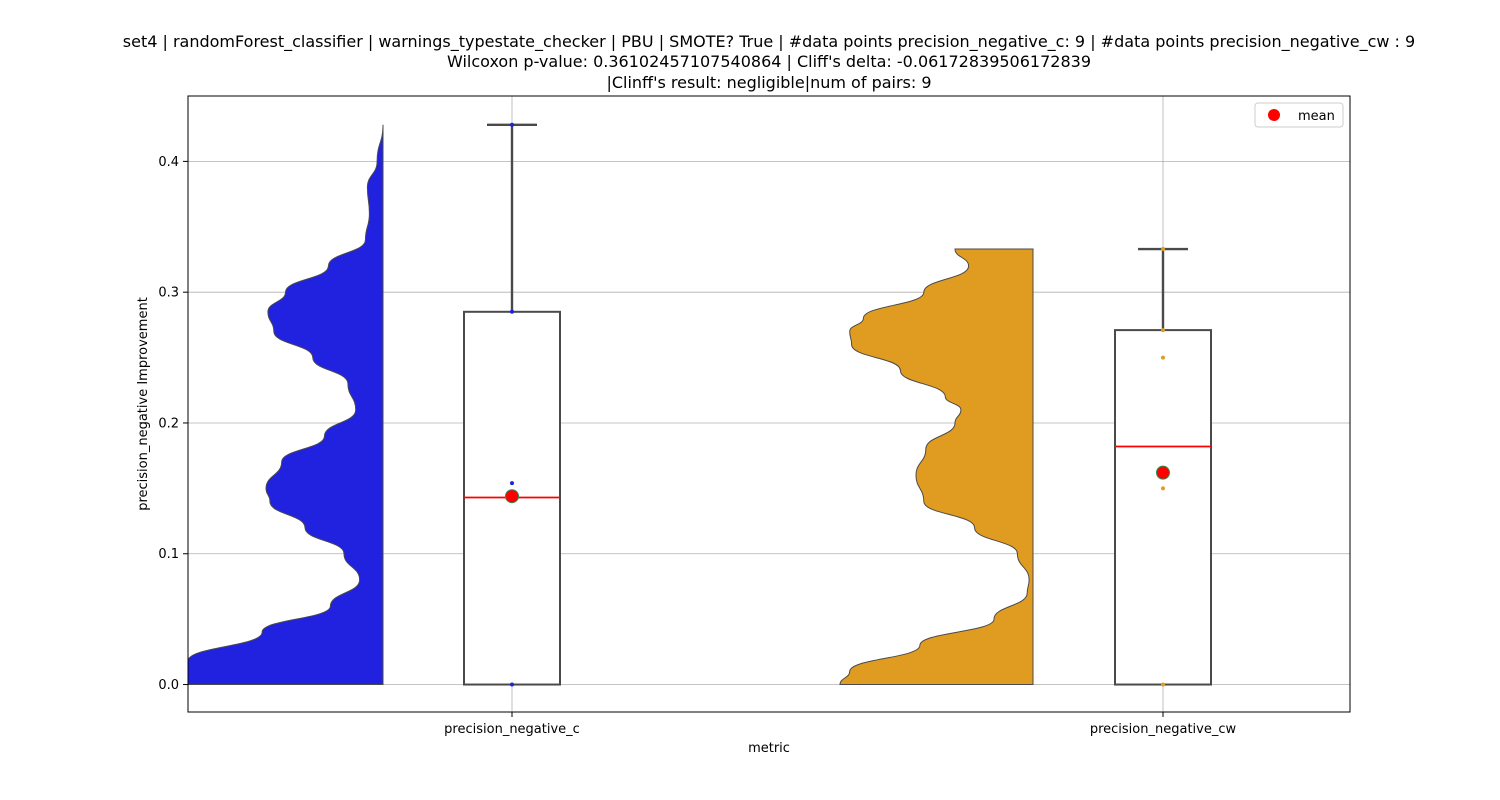 Image resolution: width=1500 pixels, height=800 pixels. Describe the element at coordinates (769, 748) in the screenshot. I see `x-axis-label: metric` at that location.